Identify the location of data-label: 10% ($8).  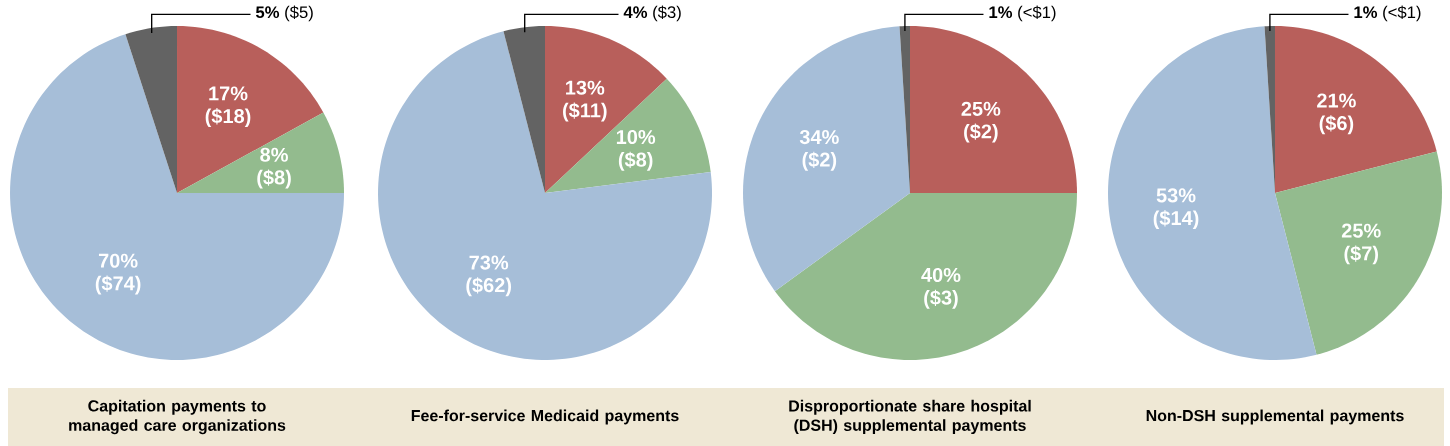
(636, 150).